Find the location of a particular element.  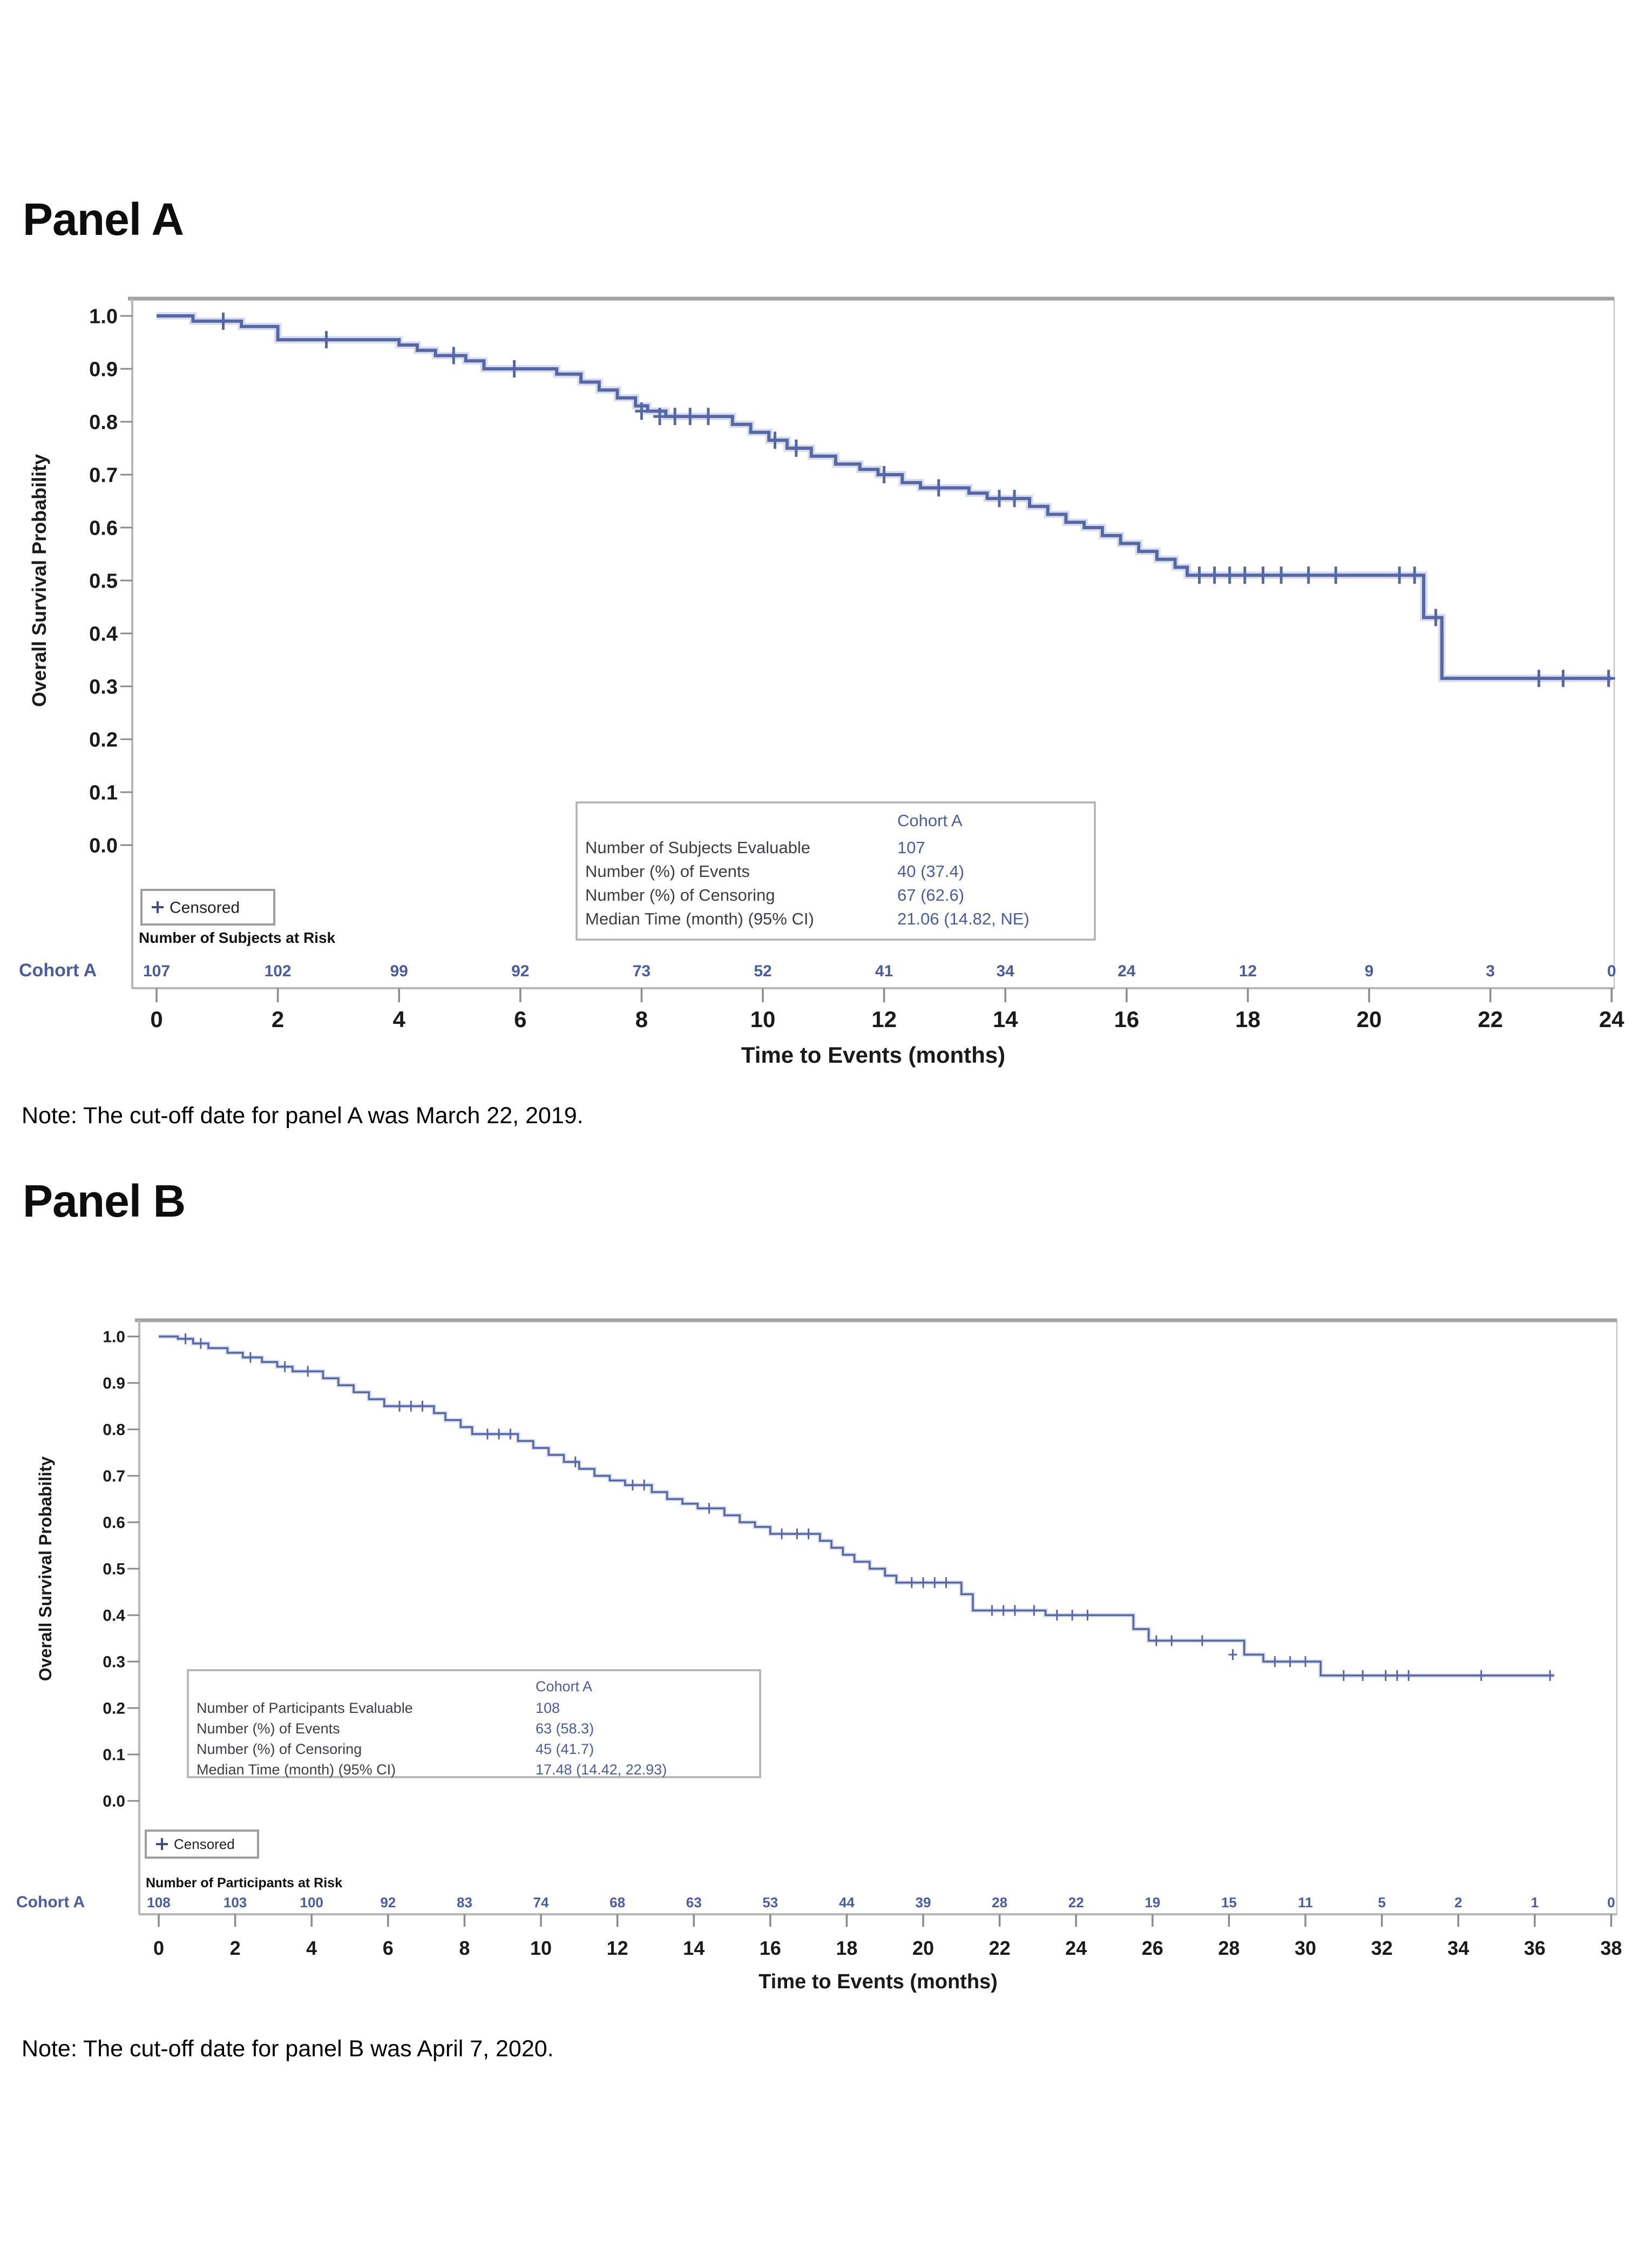

stats-row-value: 108 is located at coordinates (548, 1708).